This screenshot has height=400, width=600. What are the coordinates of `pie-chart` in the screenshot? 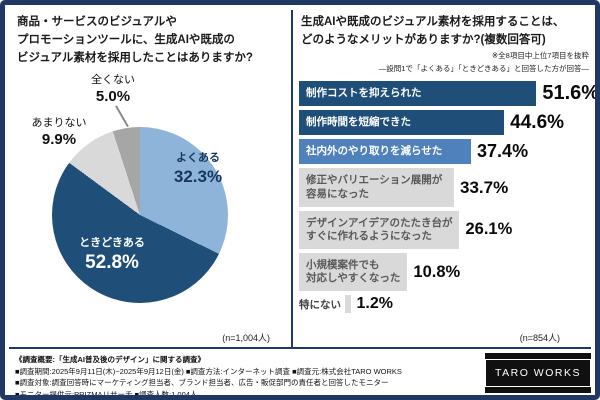 It's located at (140, 215).